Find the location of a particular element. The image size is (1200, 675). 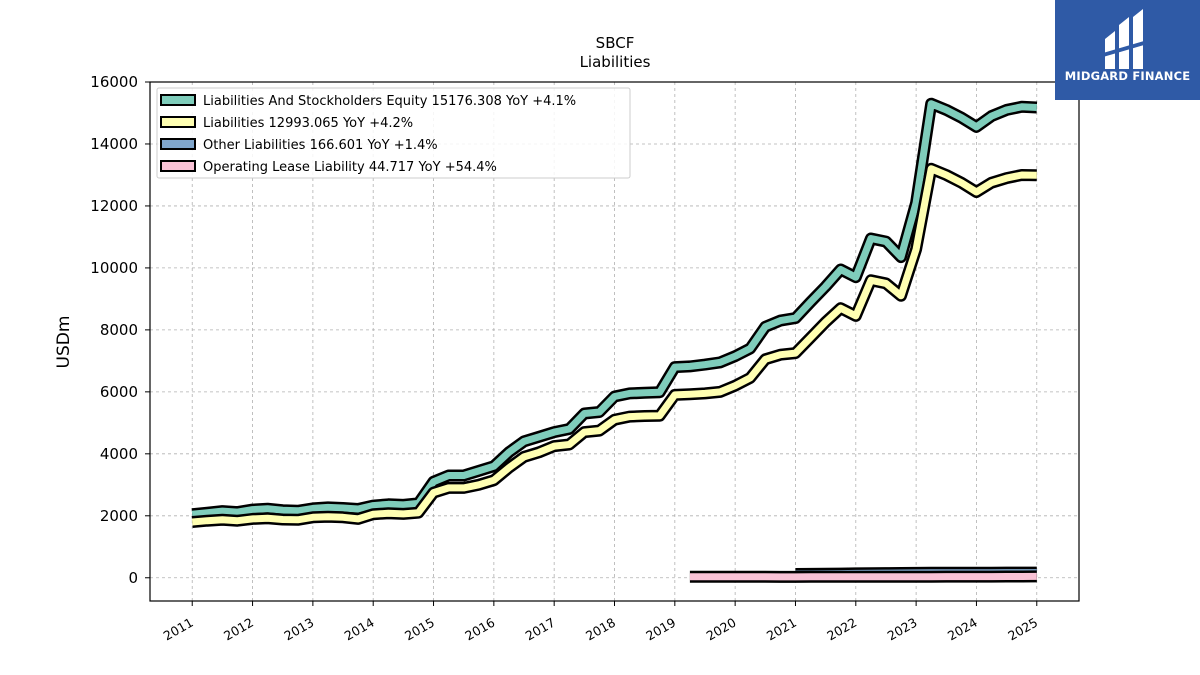

x-tick-label: 2019 is located at coordinates (660, 629).